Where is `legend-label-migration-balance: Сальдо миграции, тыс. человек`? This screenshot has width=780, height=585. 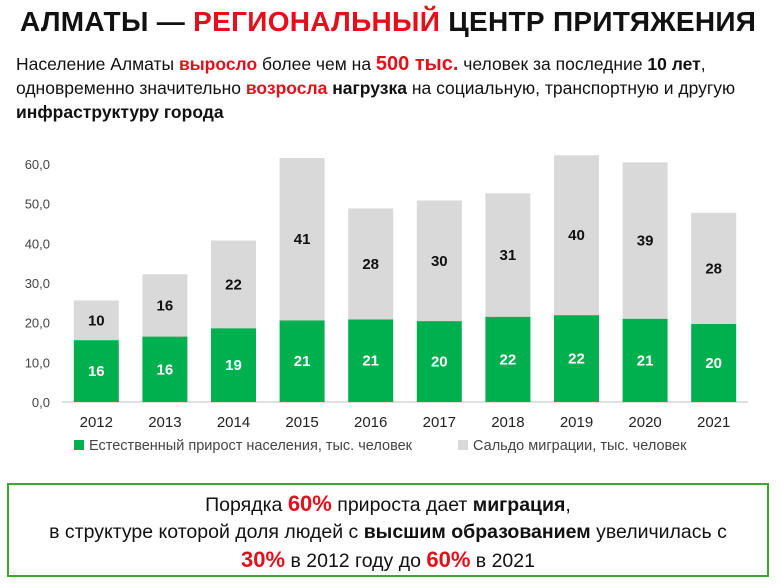 legend-label-migration-balance: Сальдо миграции, тыс. человек is located at coordinates (580, 446).